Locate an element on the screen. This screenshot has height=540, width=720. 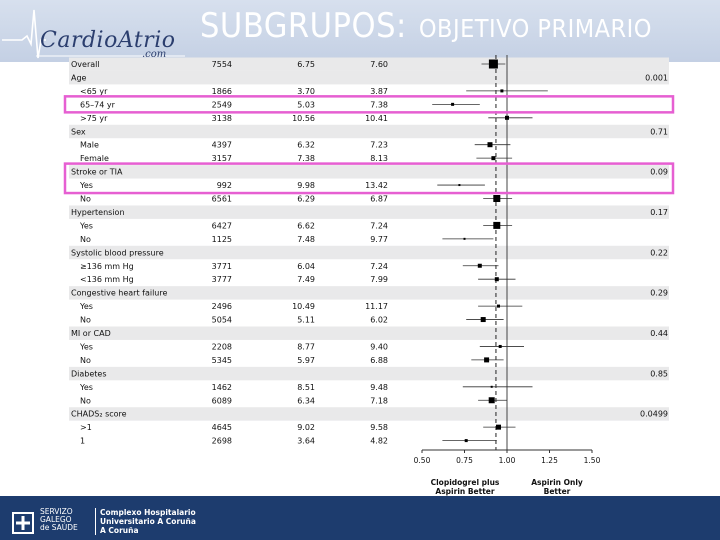
row-value-c2: 11.17 is located at coordinates (376, 306).